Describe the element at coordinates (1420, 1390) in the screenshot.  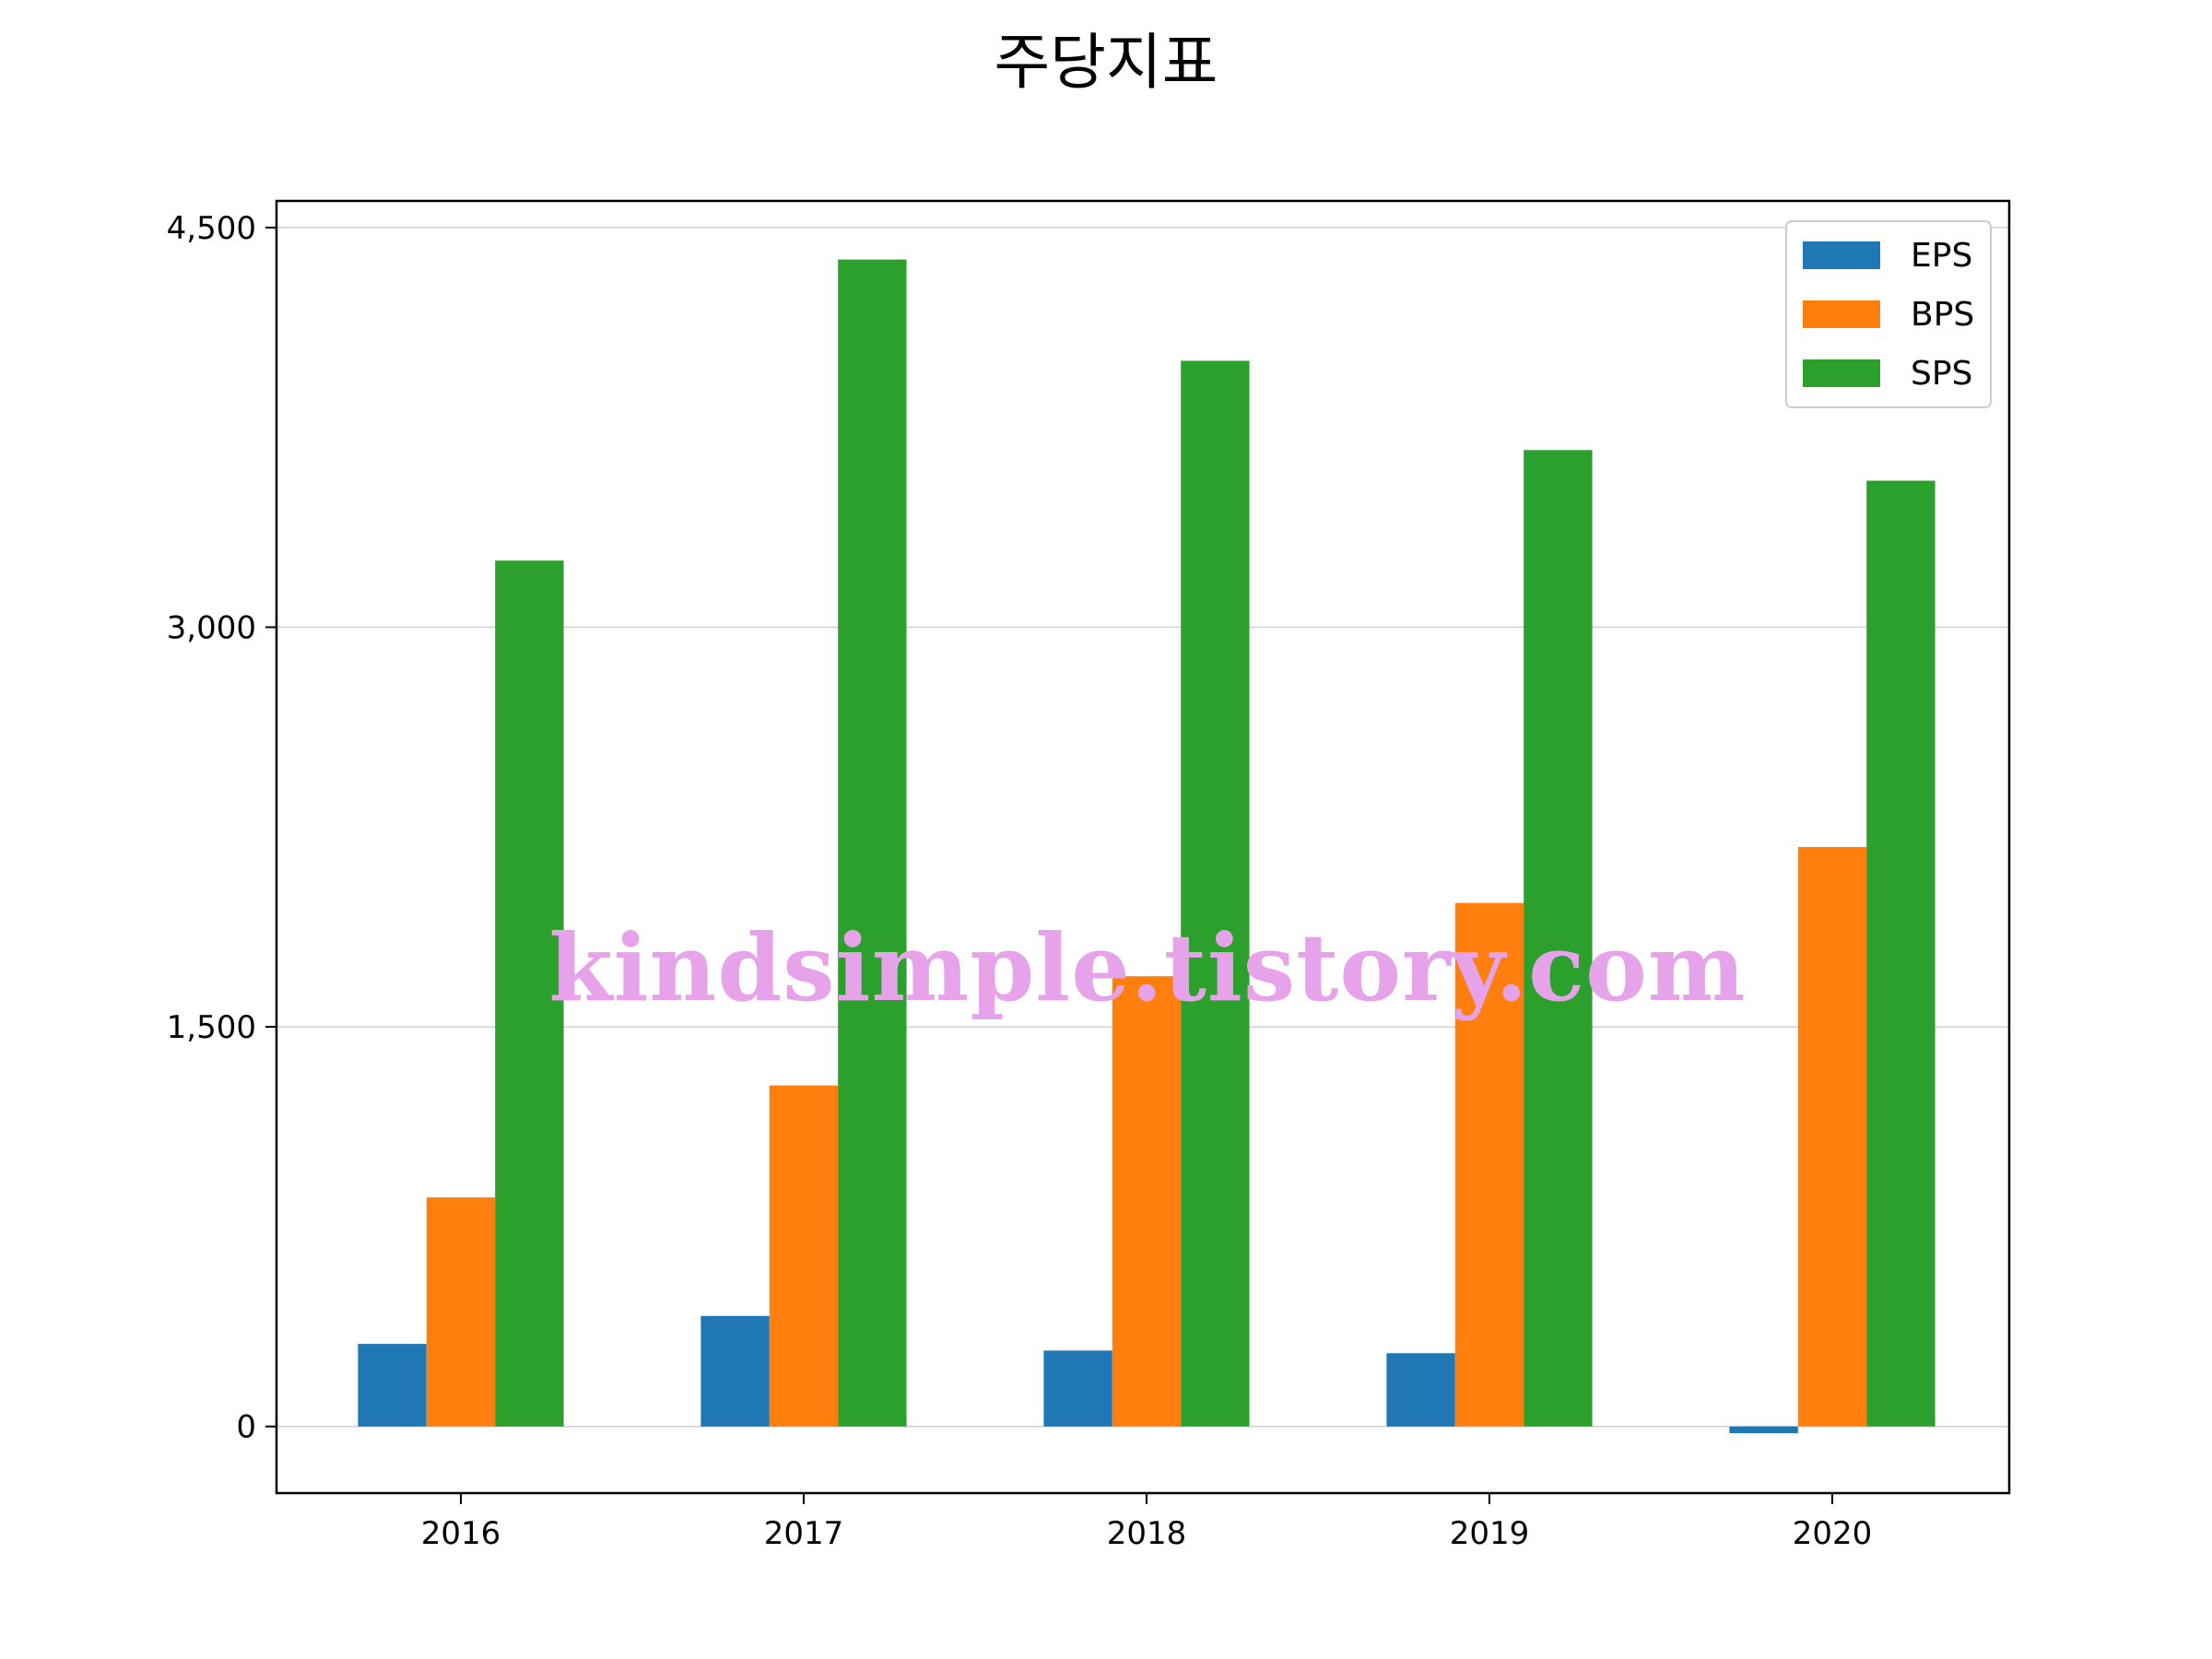
I see `bar-eps-2019` at that location.